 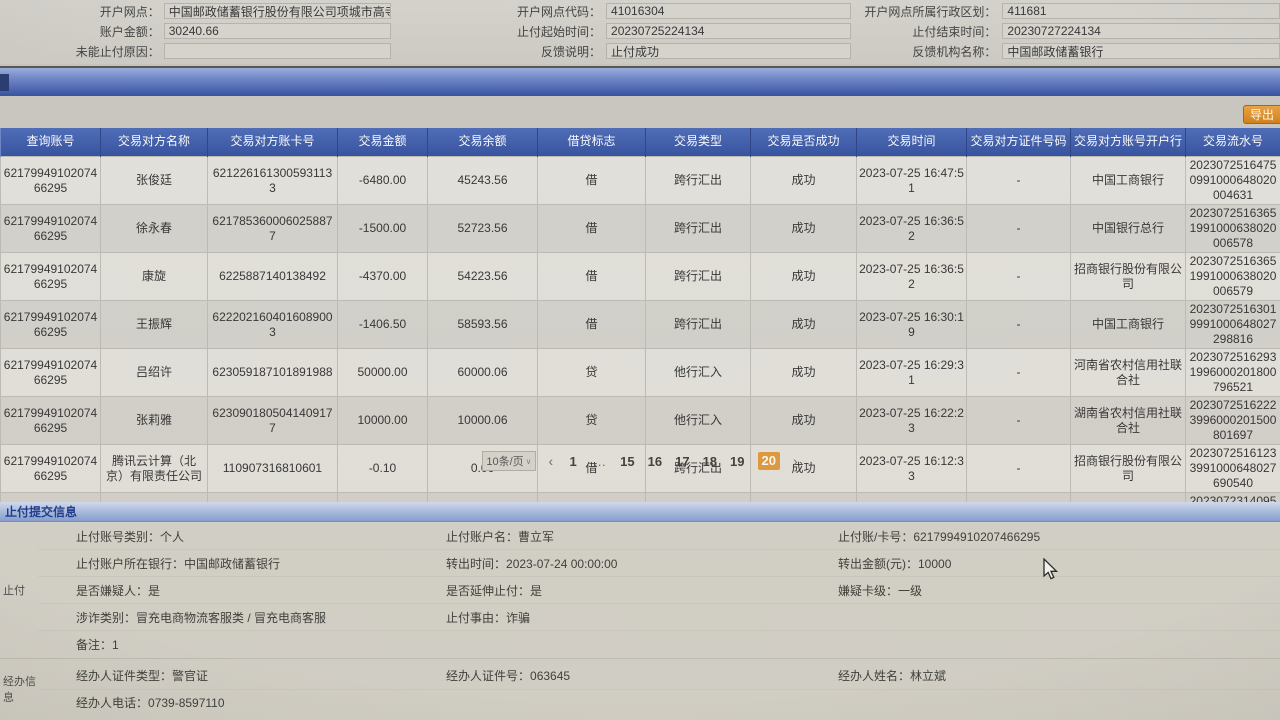 What do you see at coordinates (118, 590) in the screenshot?
I see `is-suspect-field: 是否嫌疑人：是` at bounding box center [118, 590].